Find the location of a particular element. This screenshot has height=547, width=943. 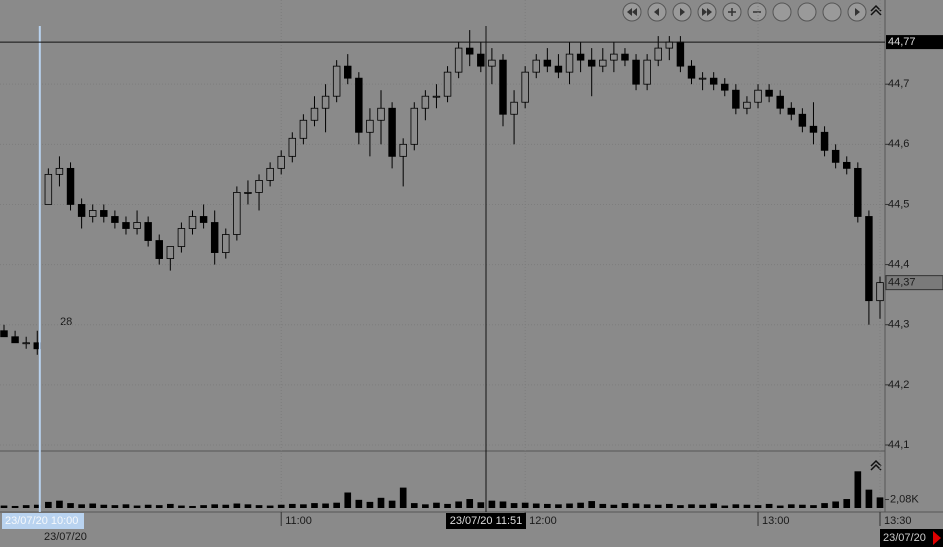

btn-shrink is located at coordinates (832, 12).